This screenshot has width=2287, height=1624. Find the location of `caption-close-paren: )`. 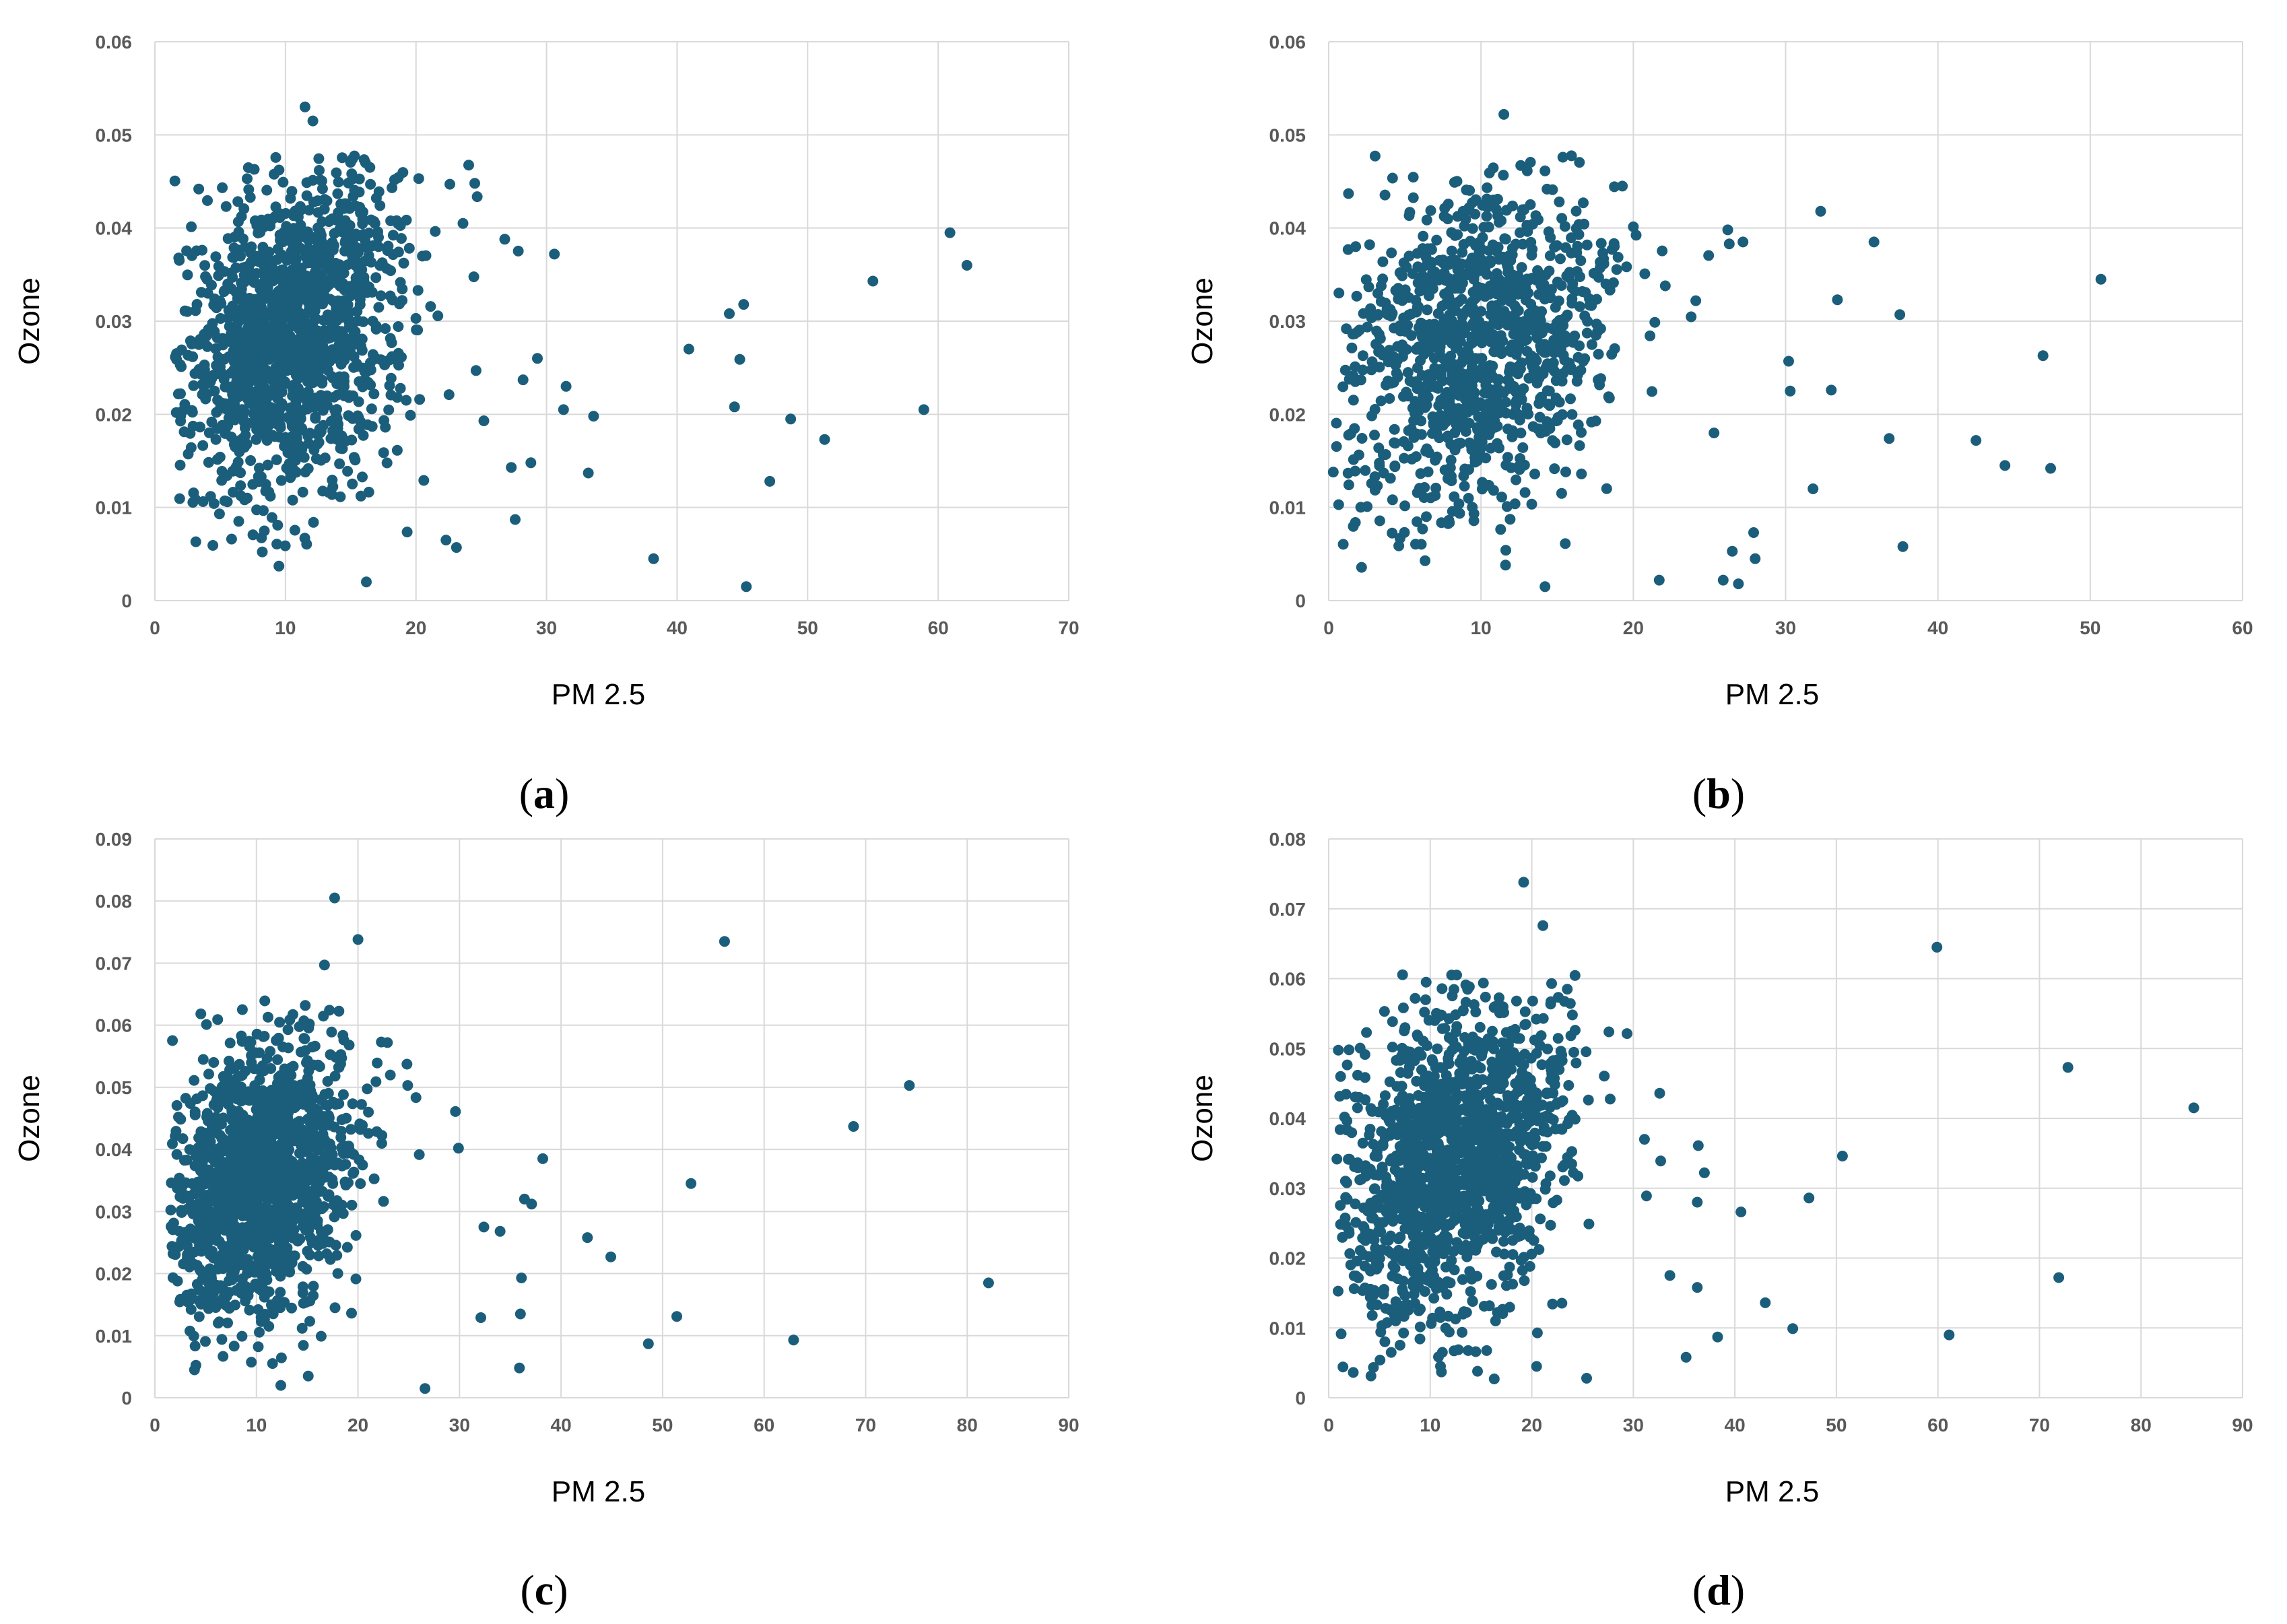

caption-close-paren: ) is located at coordinates (562, 793).